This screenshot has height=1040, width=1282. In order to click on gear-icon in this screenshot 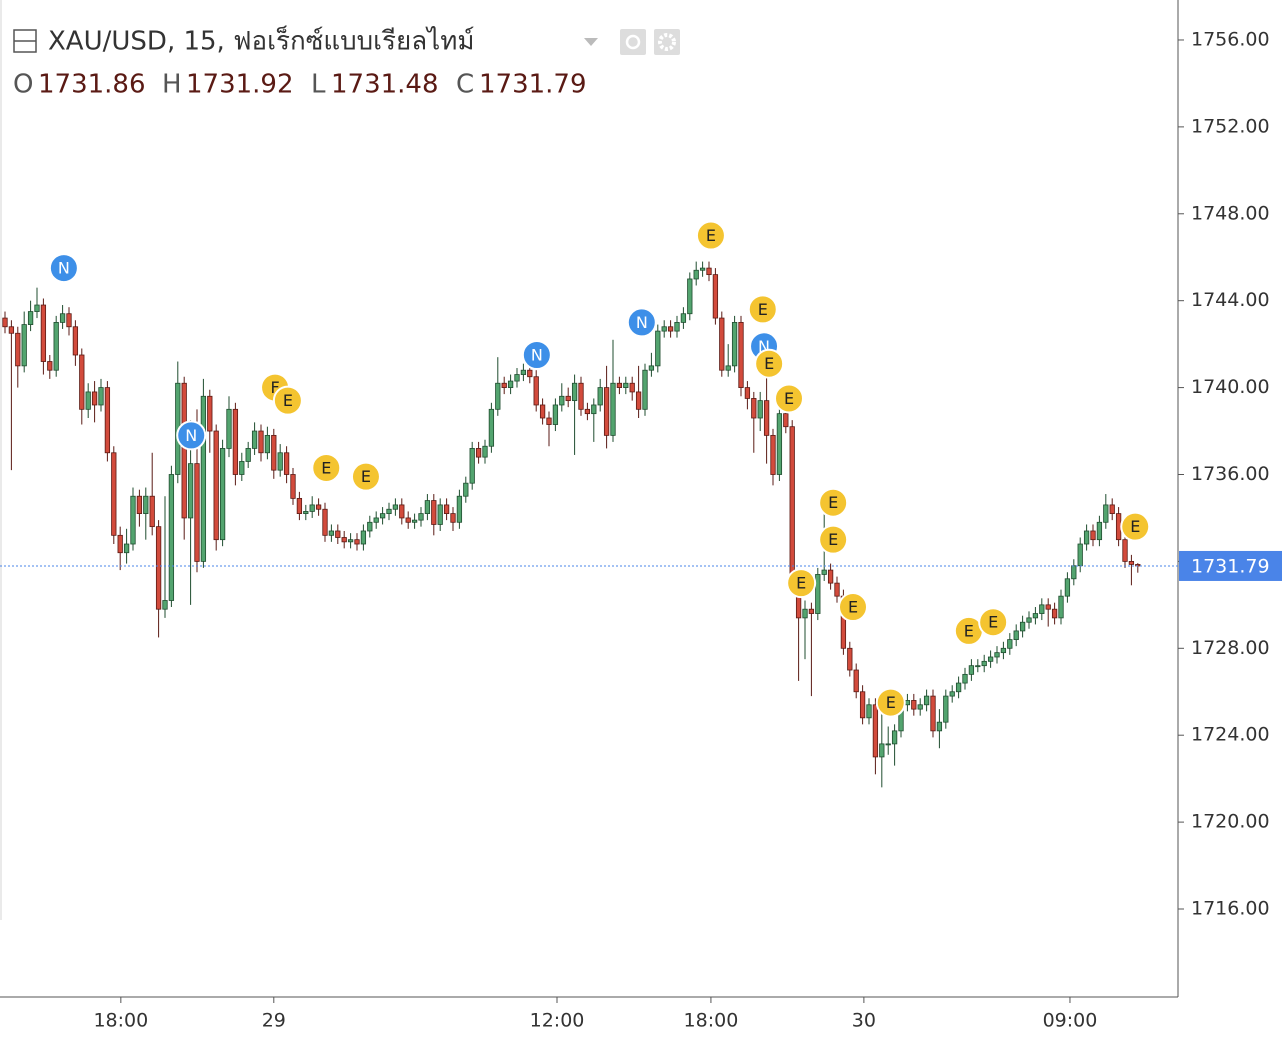, I will do `click(667, 42)`.